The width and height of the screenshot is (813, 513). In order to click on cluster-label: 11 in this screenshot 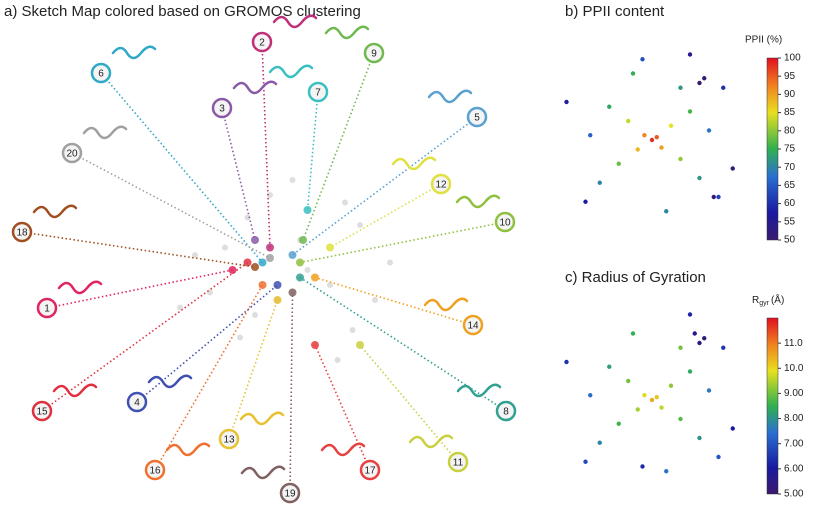, I will do `click(458, 463)`.